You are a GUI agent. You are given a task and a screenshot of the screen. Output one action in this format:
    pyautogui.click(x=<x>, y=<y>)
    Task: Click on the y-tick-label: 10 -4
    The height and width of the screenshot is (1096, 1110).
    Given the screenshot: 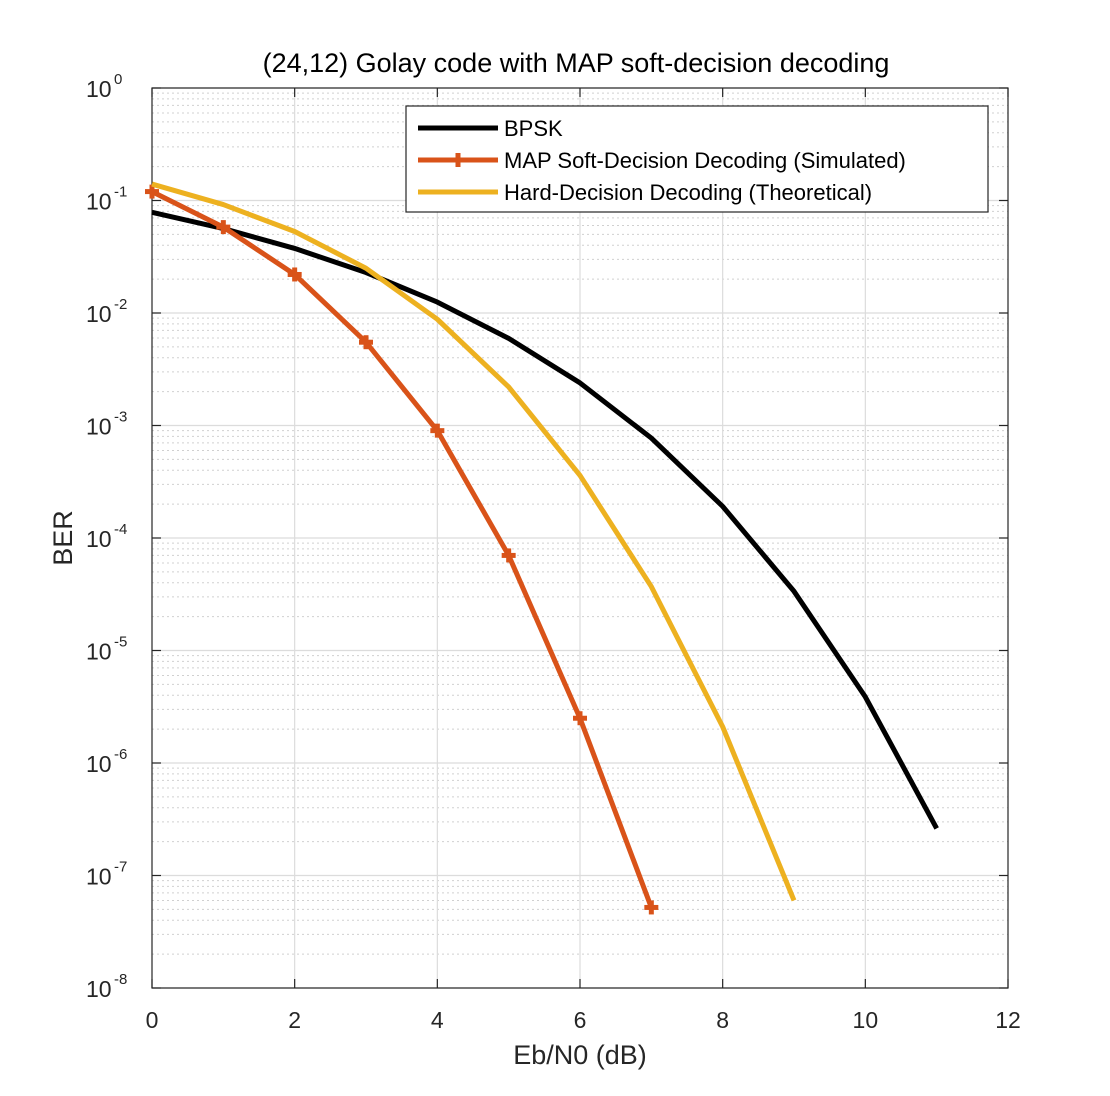 What is the action you would take?
    pyautogui.click(x=106, y=536)
    